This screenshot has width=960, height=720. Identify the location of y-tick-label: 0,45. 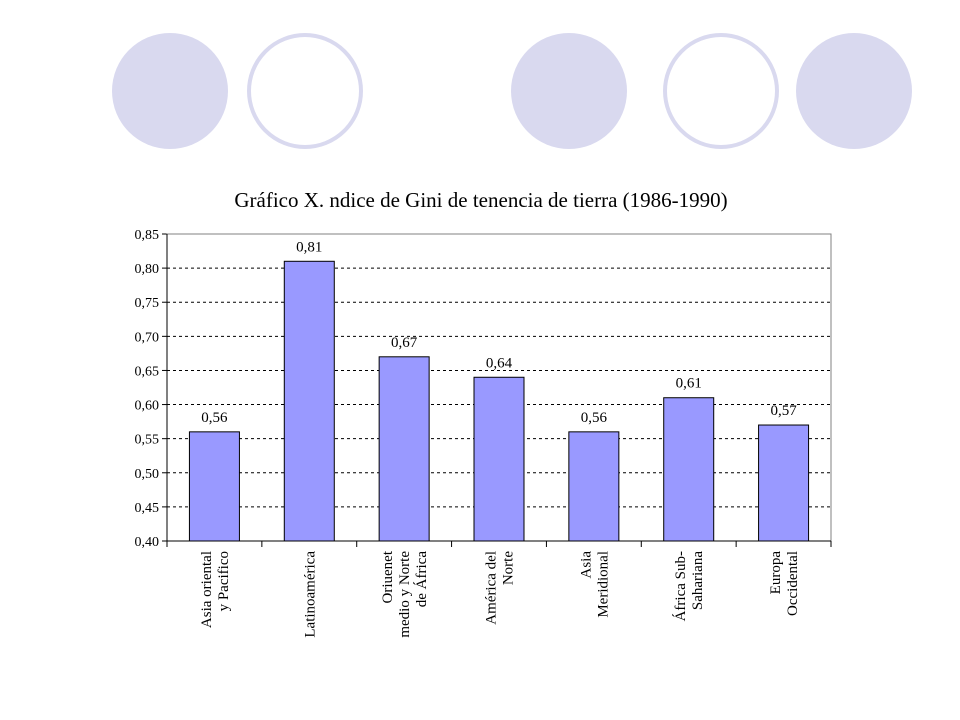
(147, 508).